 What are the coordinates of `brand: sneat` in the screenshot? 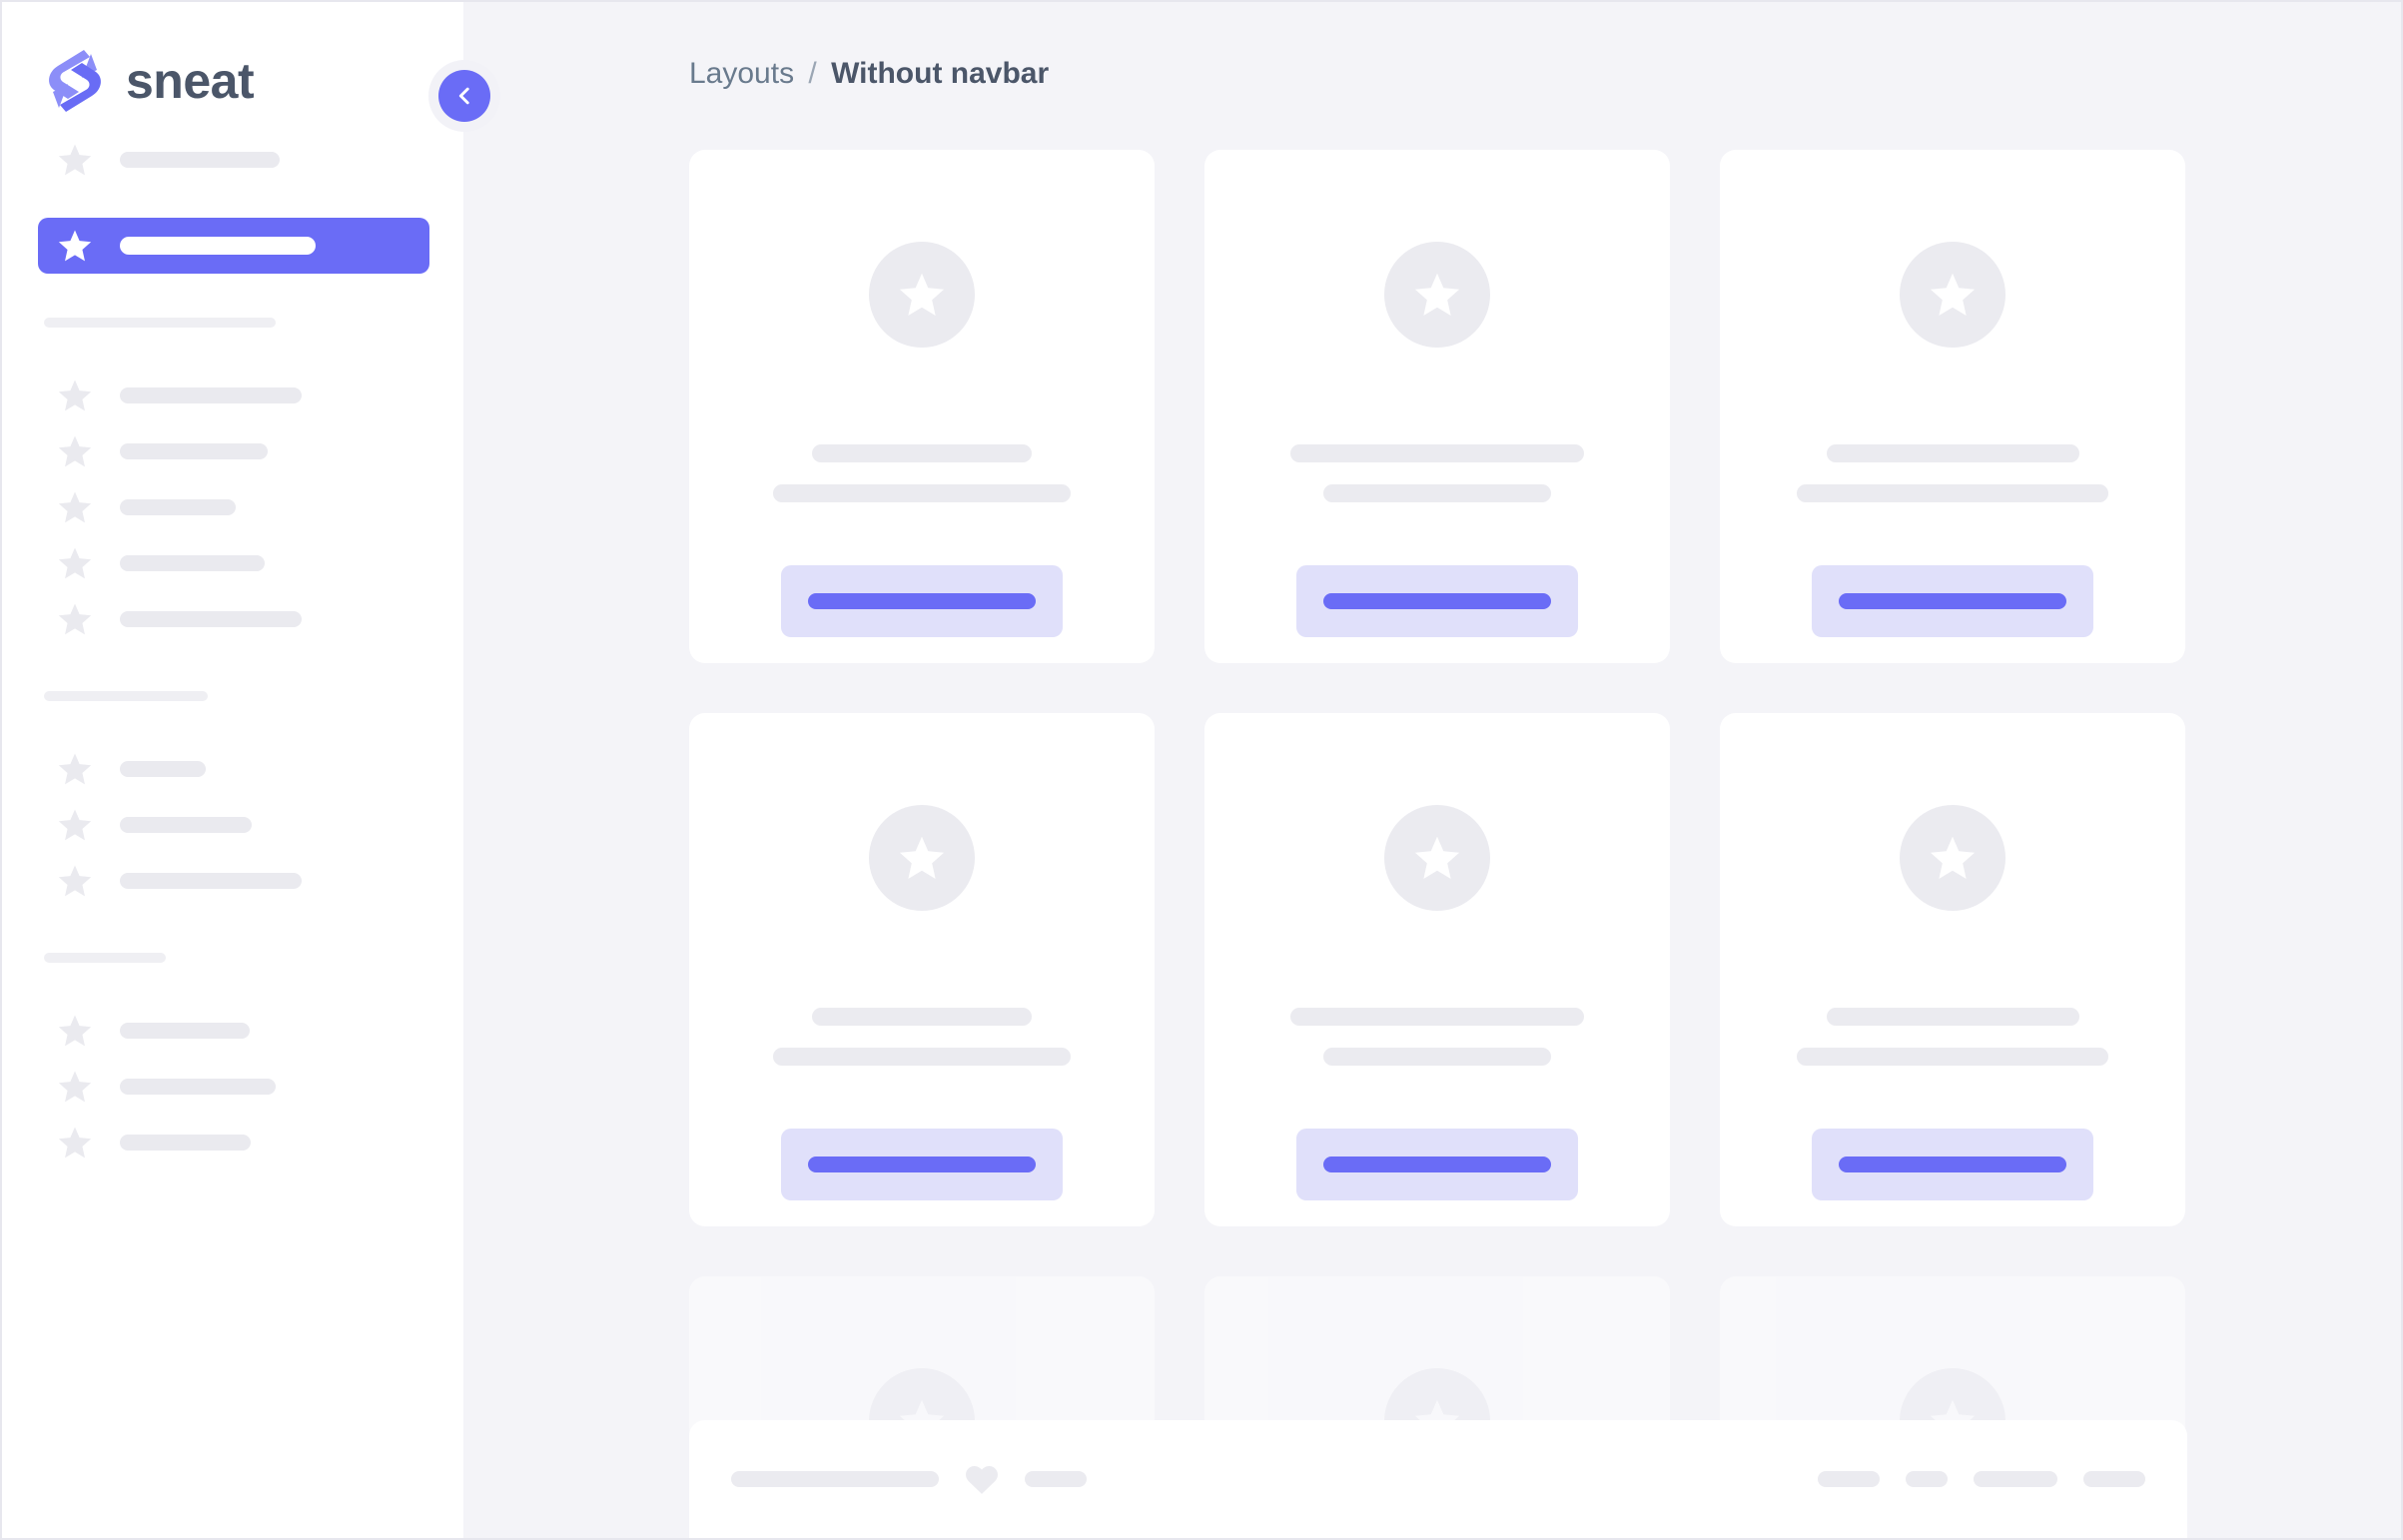 It's located at (233, 58).